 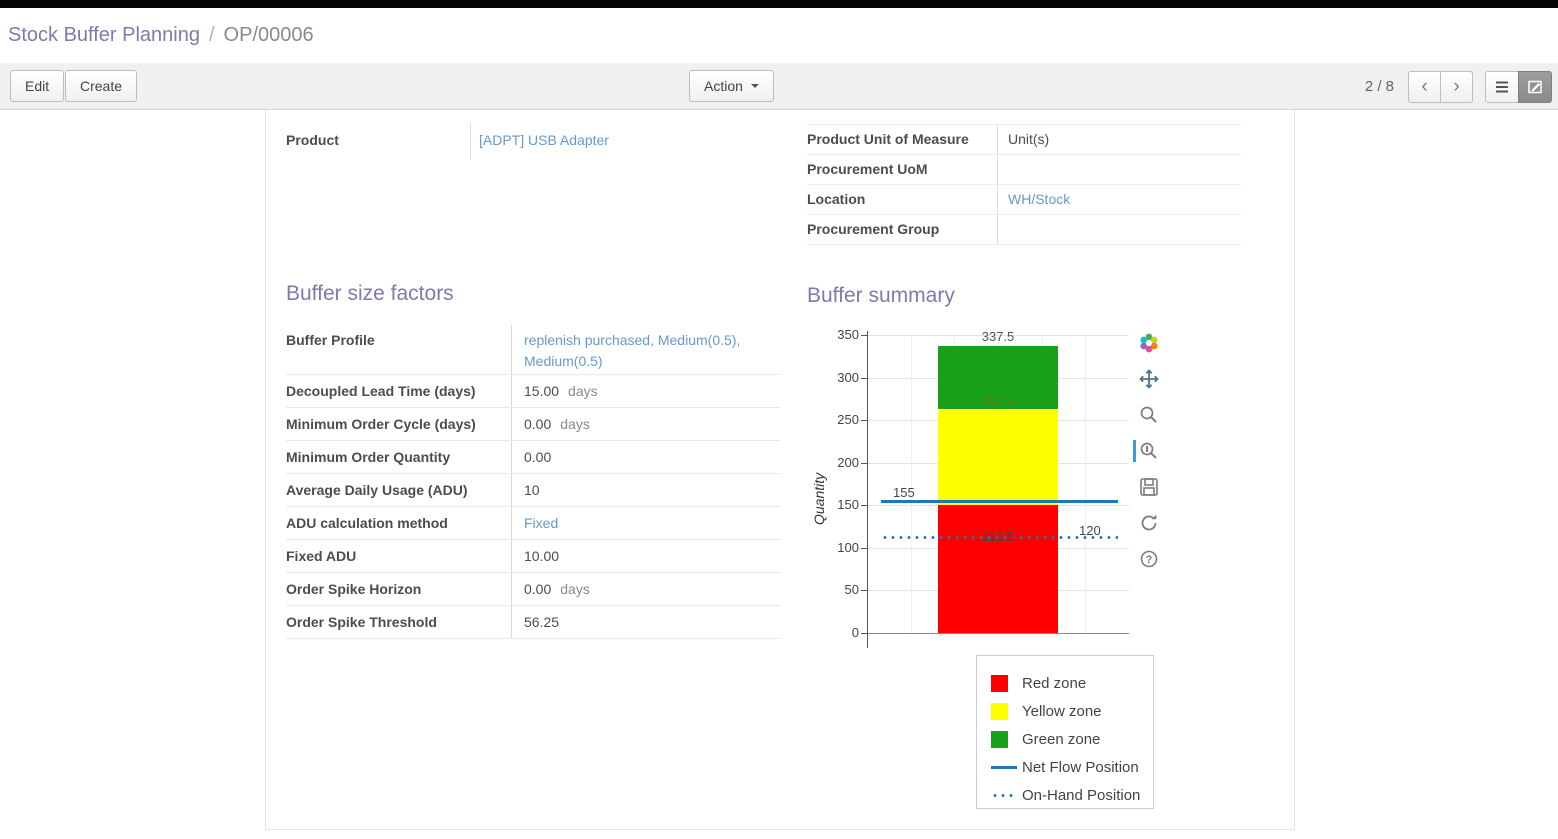 I want to click on product-group: Product [ADPT] USB Adapter, so click(x=523, y=142).